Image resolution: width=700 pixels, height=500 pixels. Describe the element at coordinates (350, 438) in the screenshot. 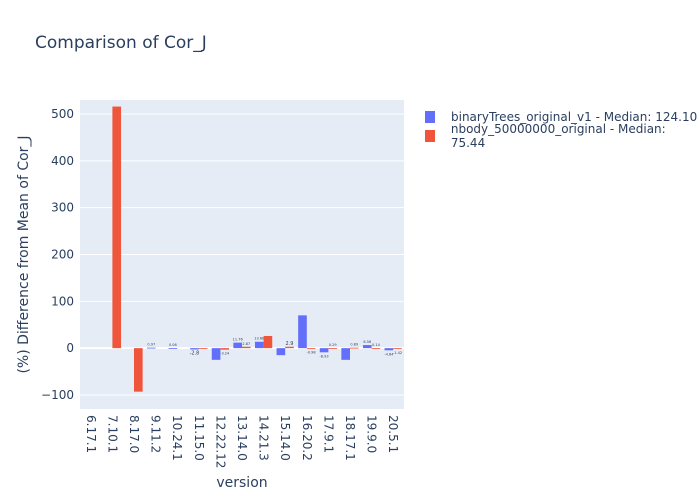

I see `x-tick-label: 18.17.1` at that location.